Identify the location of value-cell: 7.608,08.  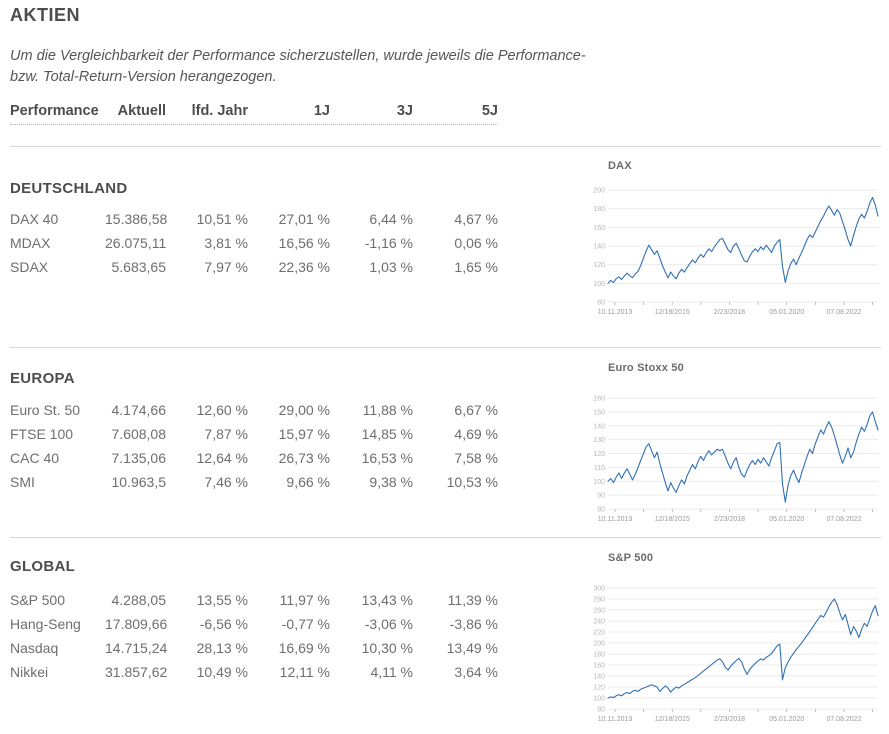
(139, 434).